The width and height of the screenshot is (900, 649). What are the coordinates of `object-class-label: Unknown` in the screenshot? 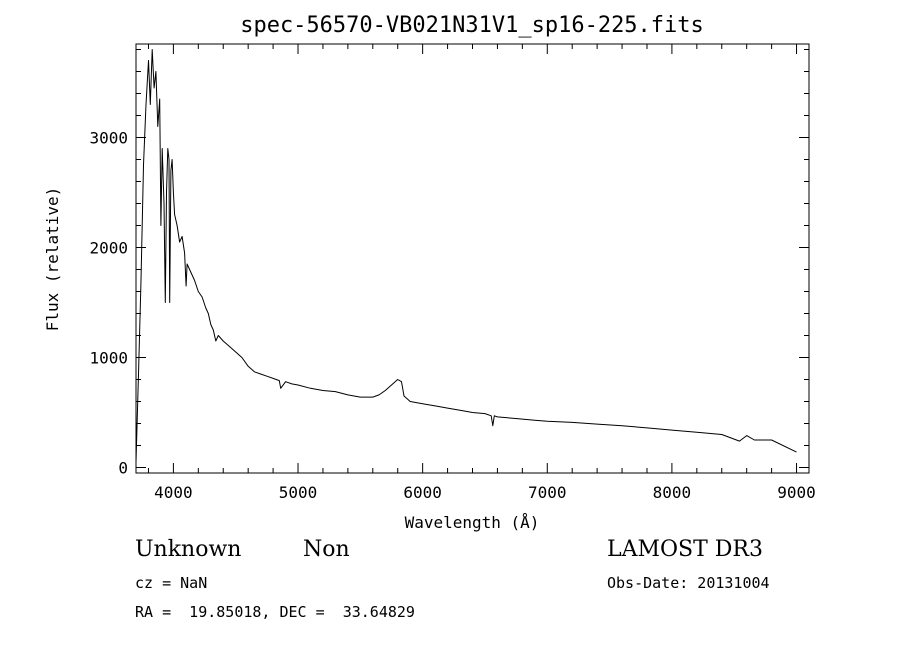 It's located at (188, 549).